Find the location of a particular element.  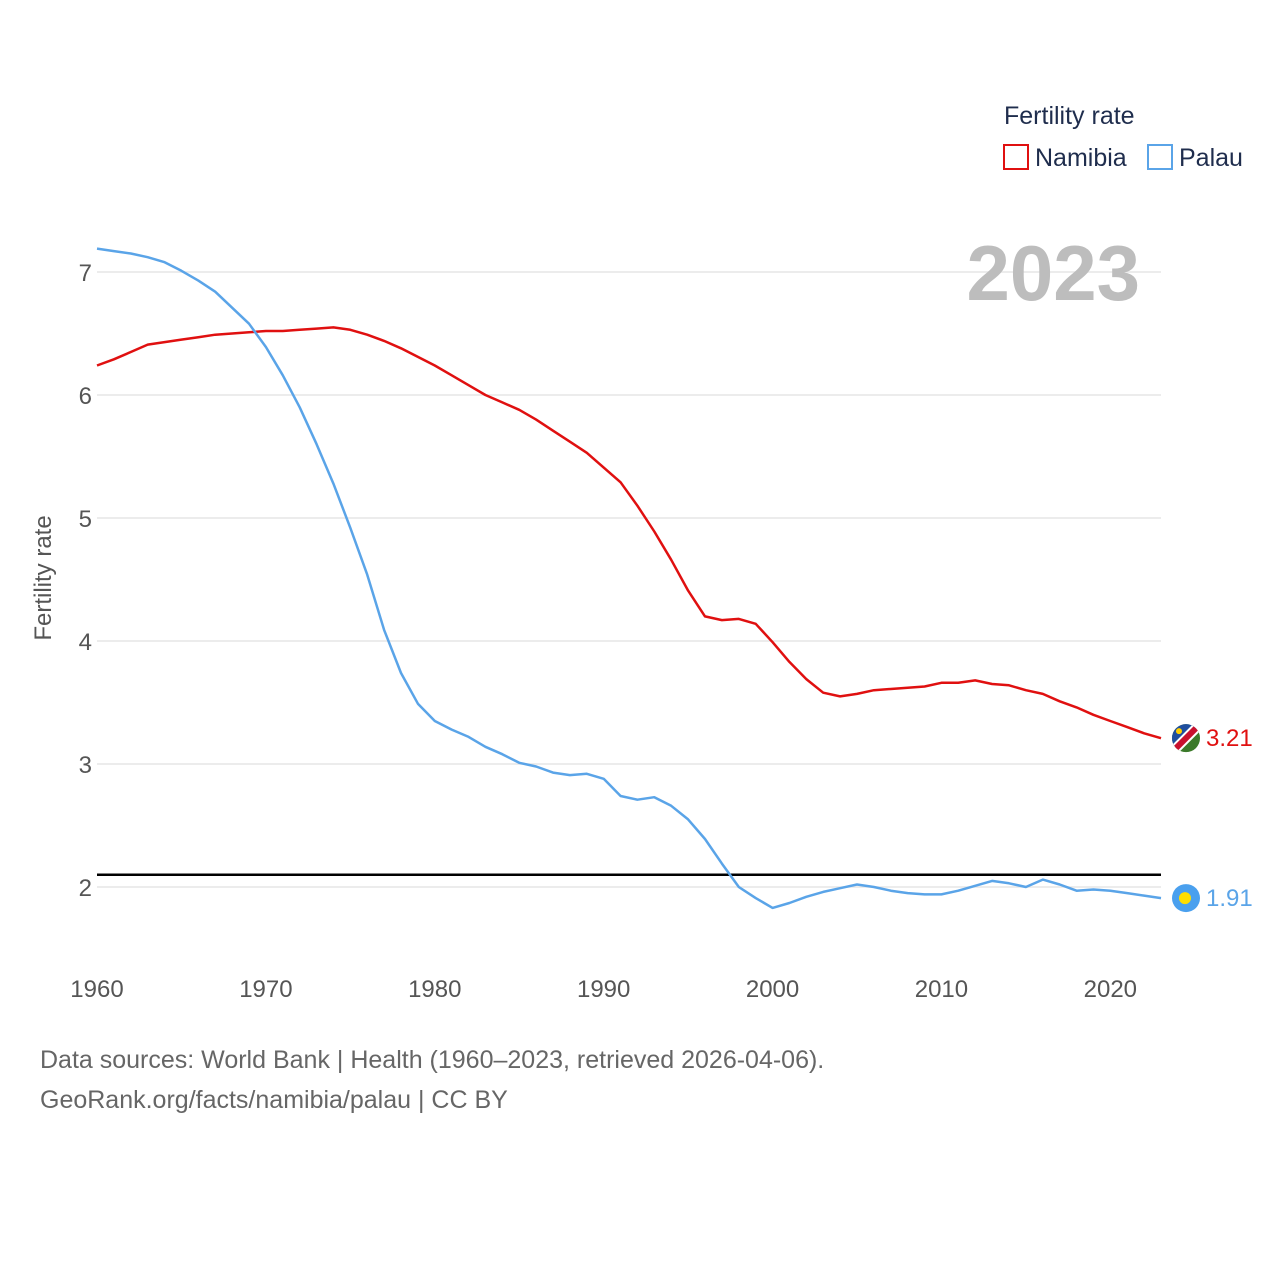

legend-swatch-palau is located at coordinates (1160, 157).